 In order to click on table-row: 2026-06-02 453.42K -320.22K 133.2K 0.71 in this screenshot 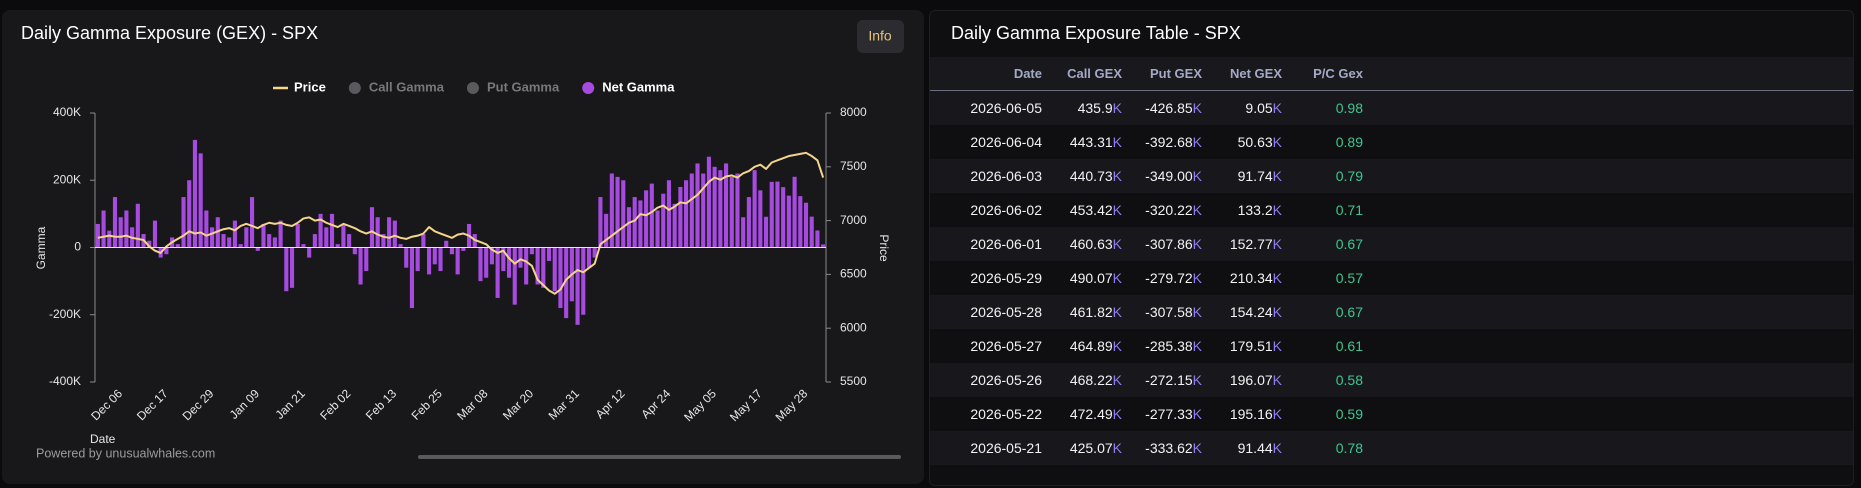, I will do `click(1391, 210)`.